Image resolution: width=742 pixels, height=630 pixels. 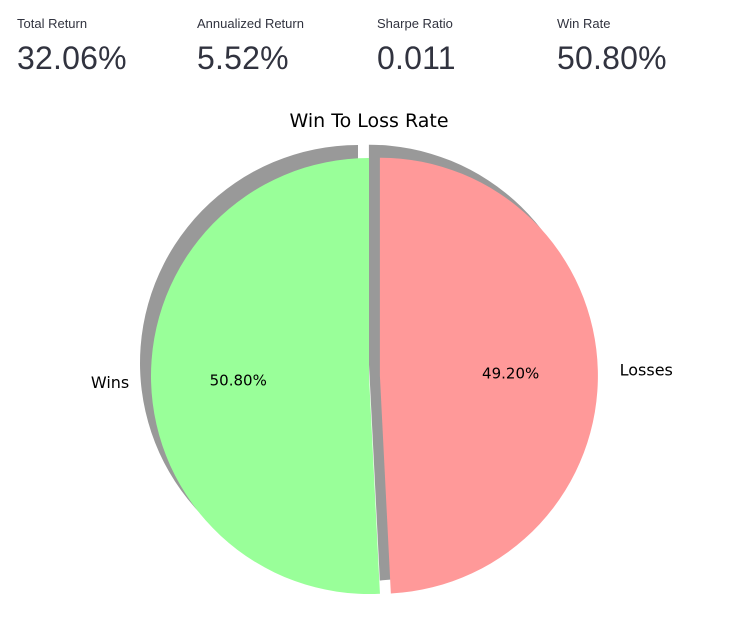 What do you see at coordinates (243, 58) in the screenshot?
I see `metric-value: 5.52%` at bounding box center [243, 58].